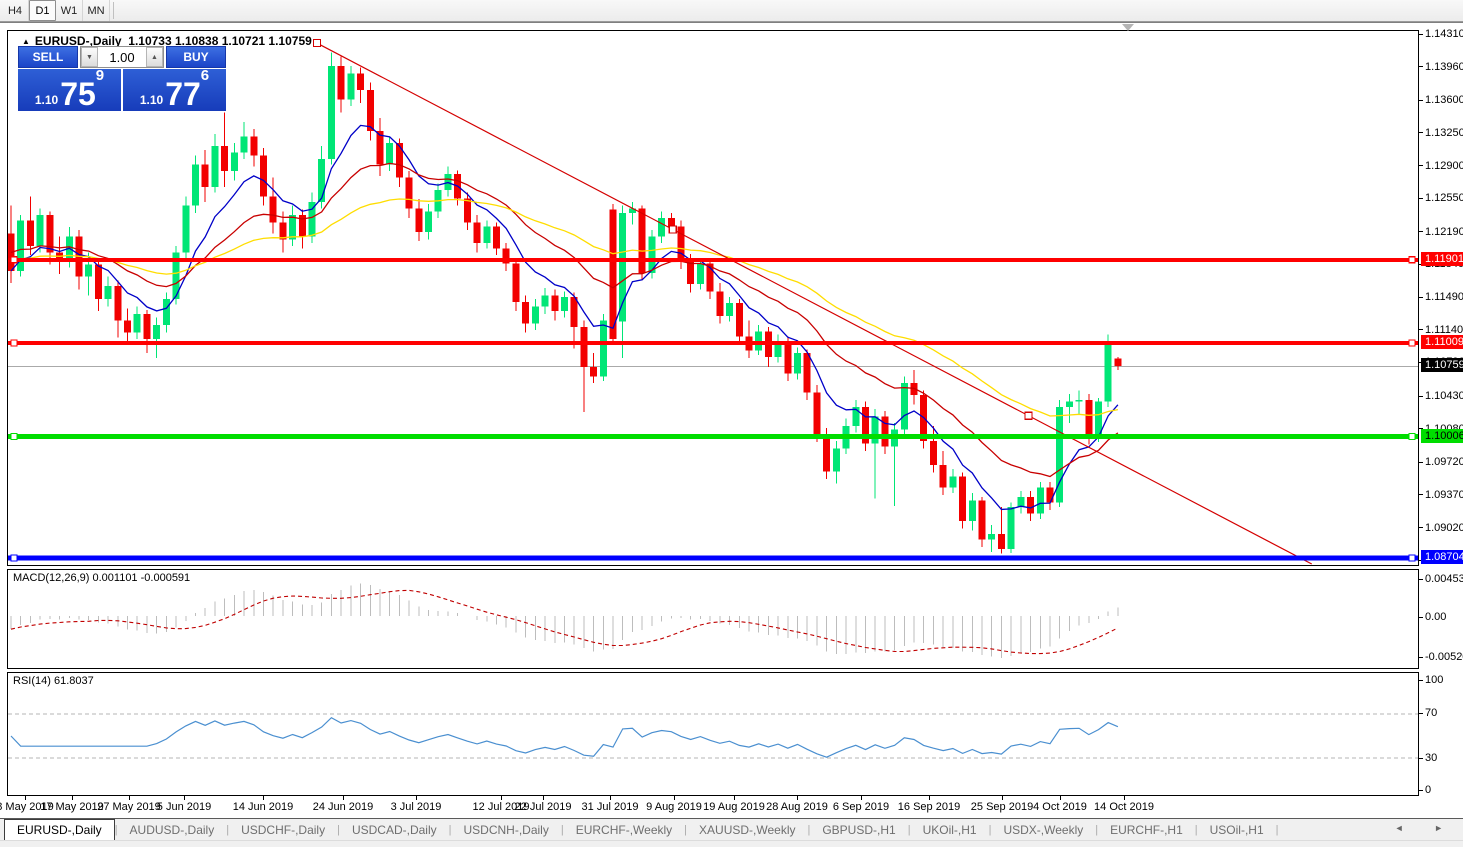 The height and width of the screenshot is (847, 1463). I want to click on date-axis-label: 12 Jul 2019, so click(501, 807).